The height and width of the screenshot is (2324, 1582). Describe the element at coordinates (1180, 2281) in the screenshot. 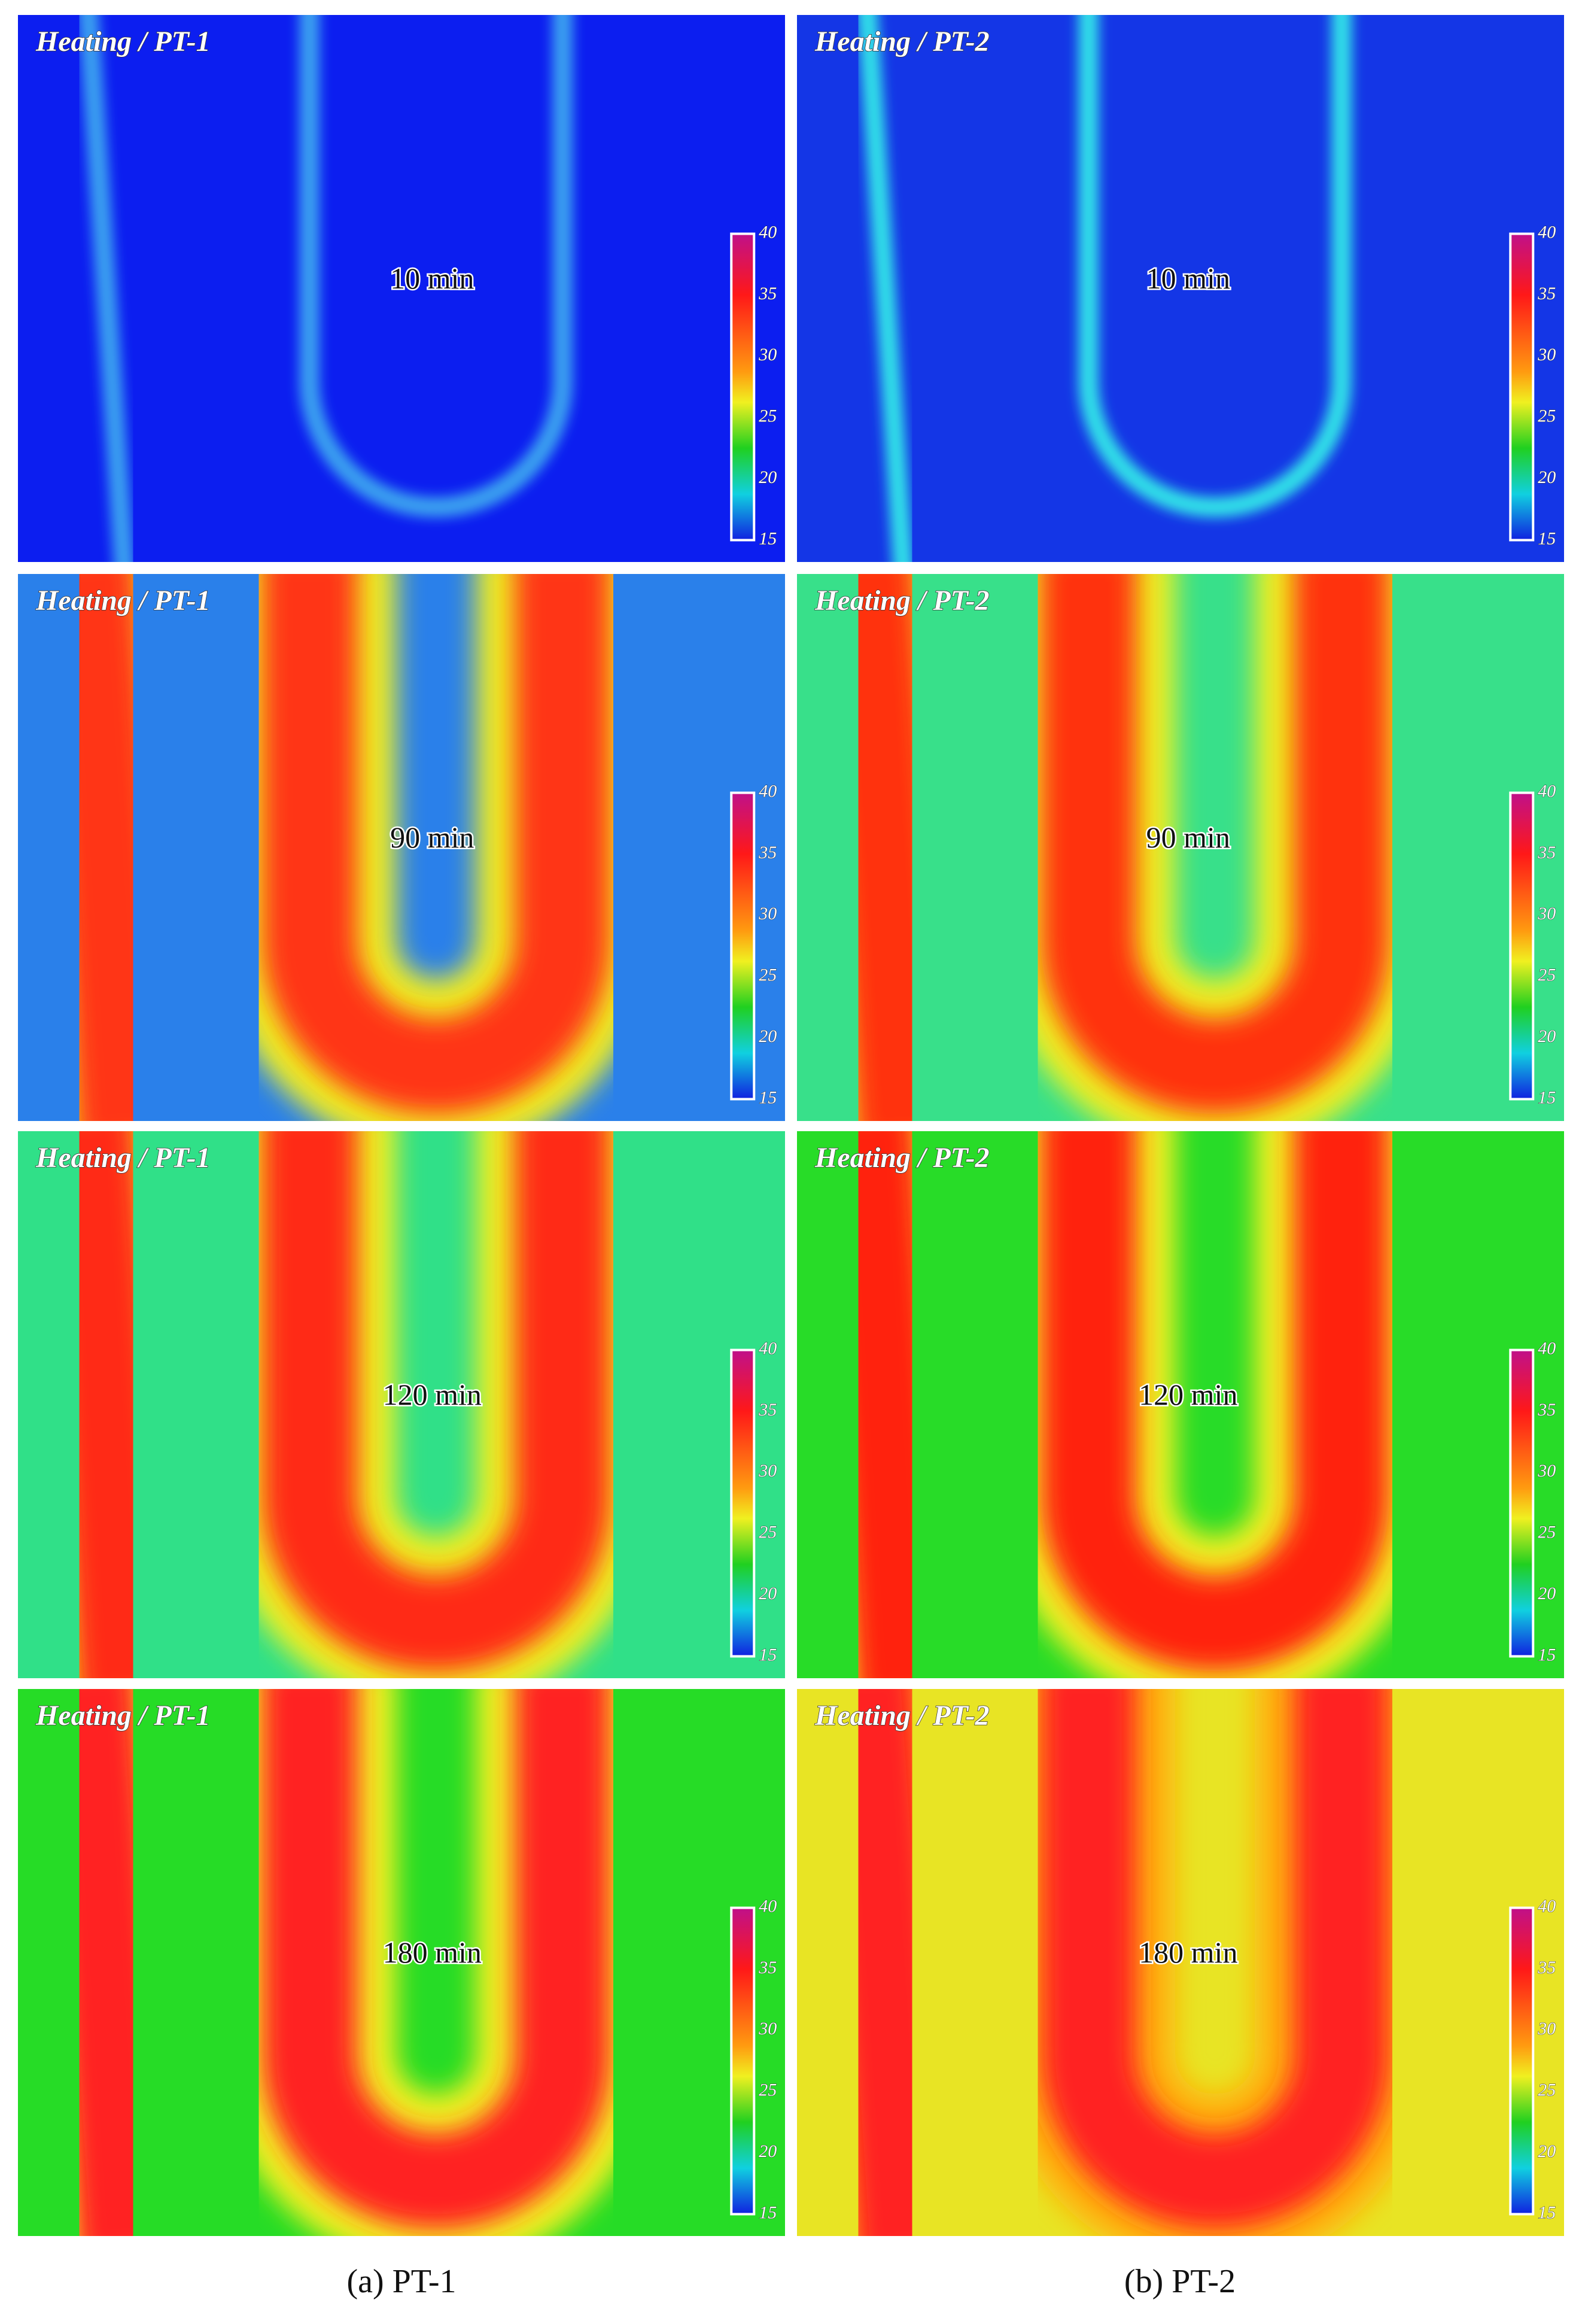

I see `caption: (b) PT-2` at that location.